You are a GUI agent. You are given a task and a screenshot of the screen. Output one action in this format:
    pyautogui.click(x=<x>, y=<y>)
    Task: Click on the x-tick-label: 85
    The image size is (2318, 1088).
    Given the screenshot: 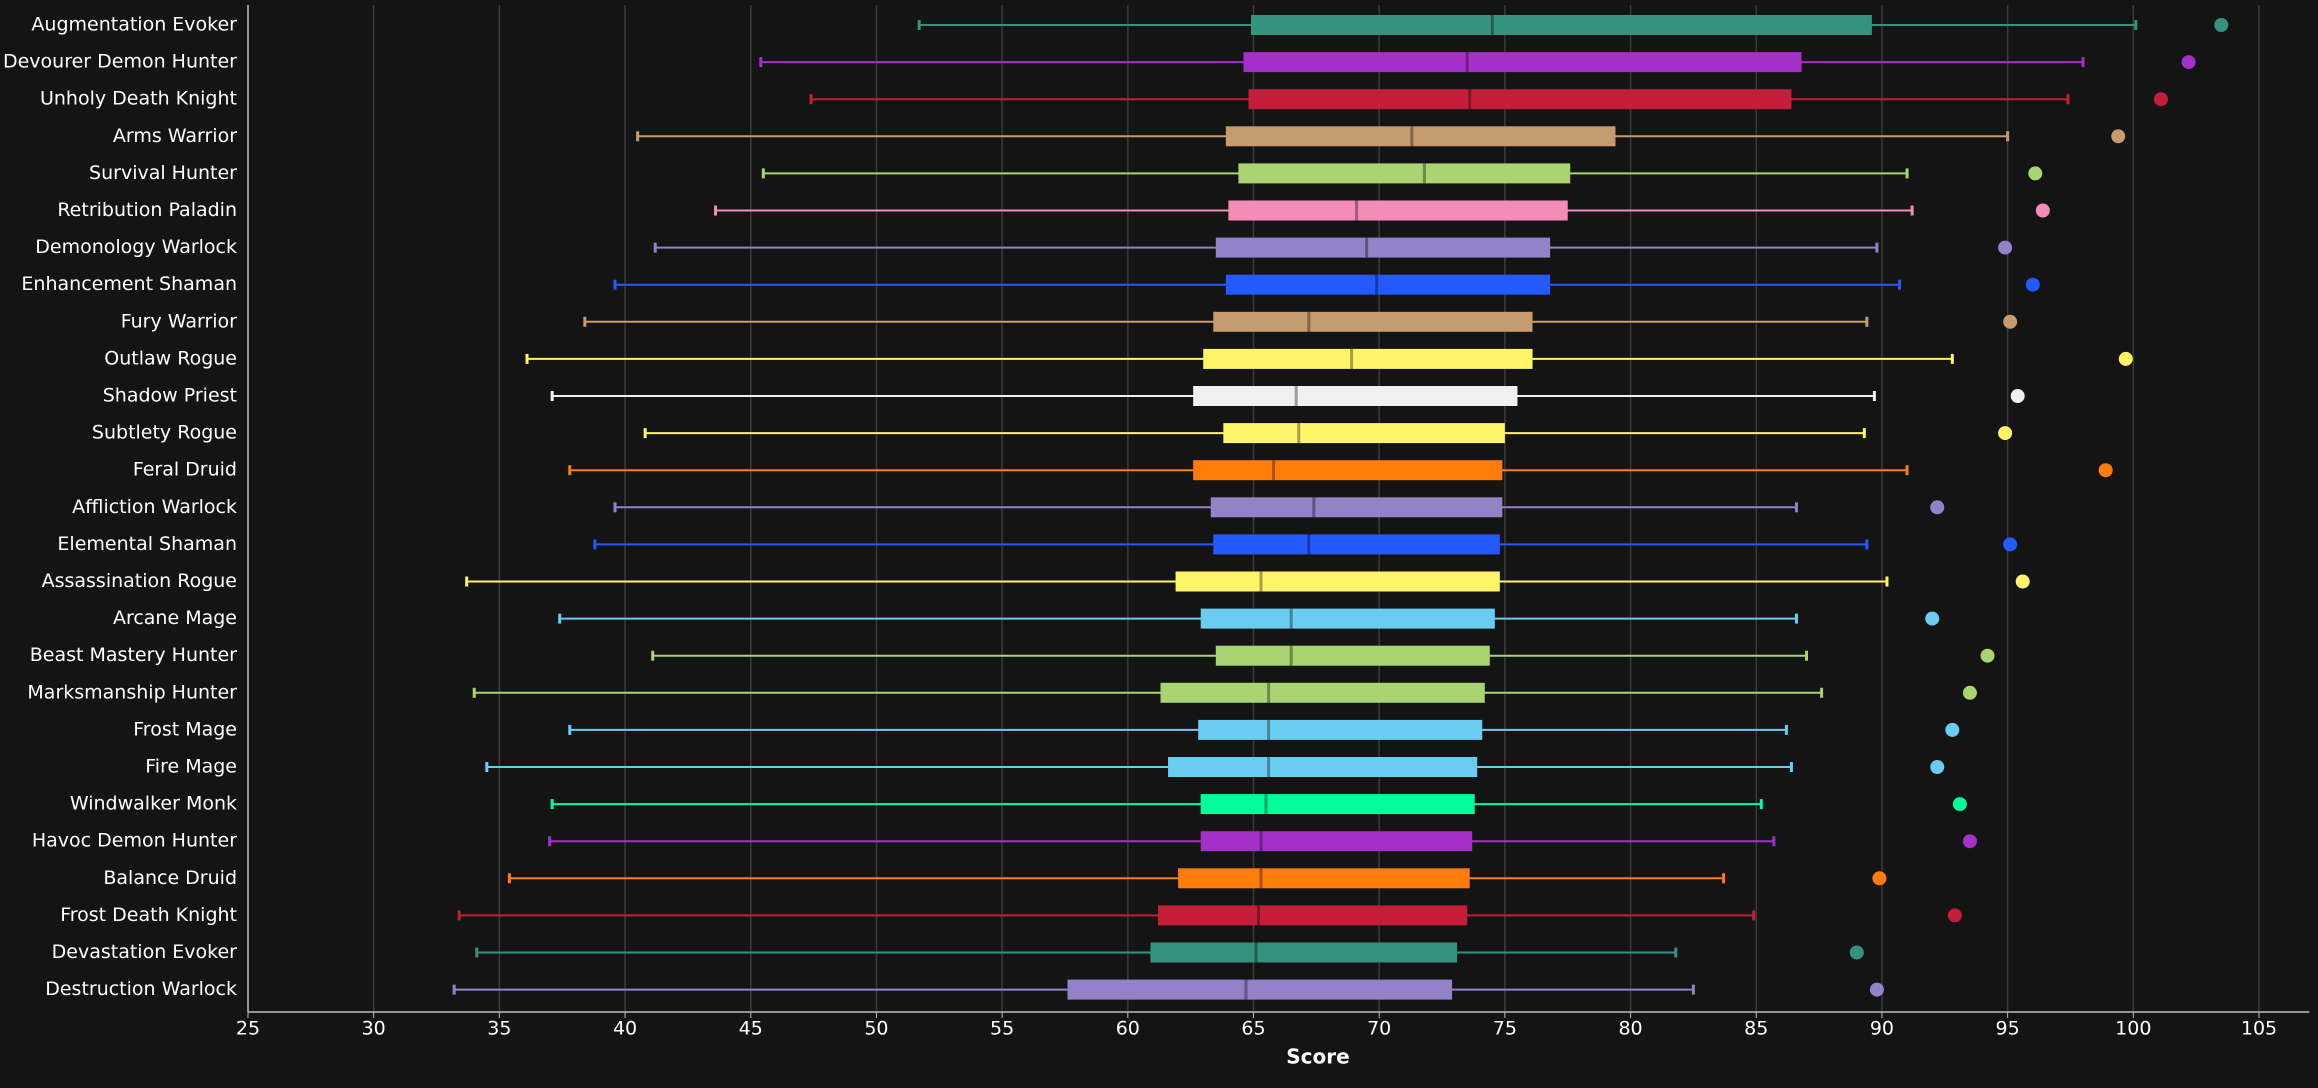 What is the action you would take?
    pyautogui.click(x=1756, y=1029)
    